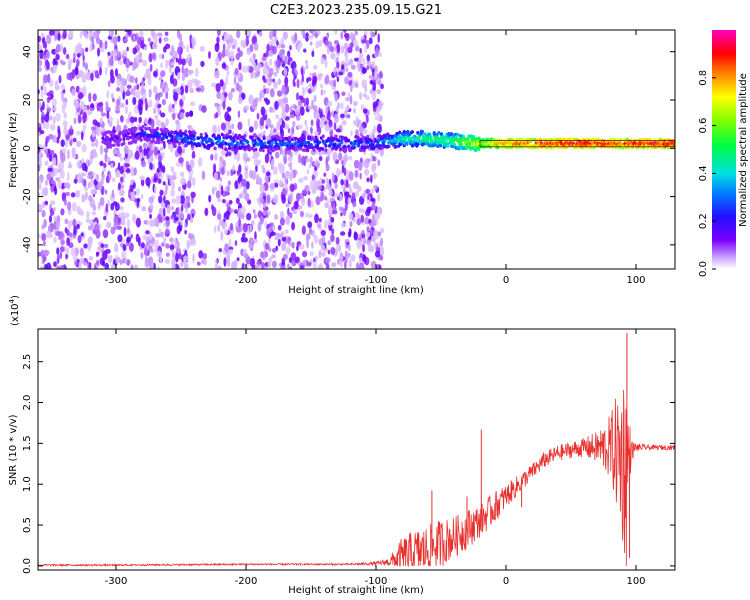  I want to click on spectrogram-y-label: Frequency (Hz), so click(13, 150).